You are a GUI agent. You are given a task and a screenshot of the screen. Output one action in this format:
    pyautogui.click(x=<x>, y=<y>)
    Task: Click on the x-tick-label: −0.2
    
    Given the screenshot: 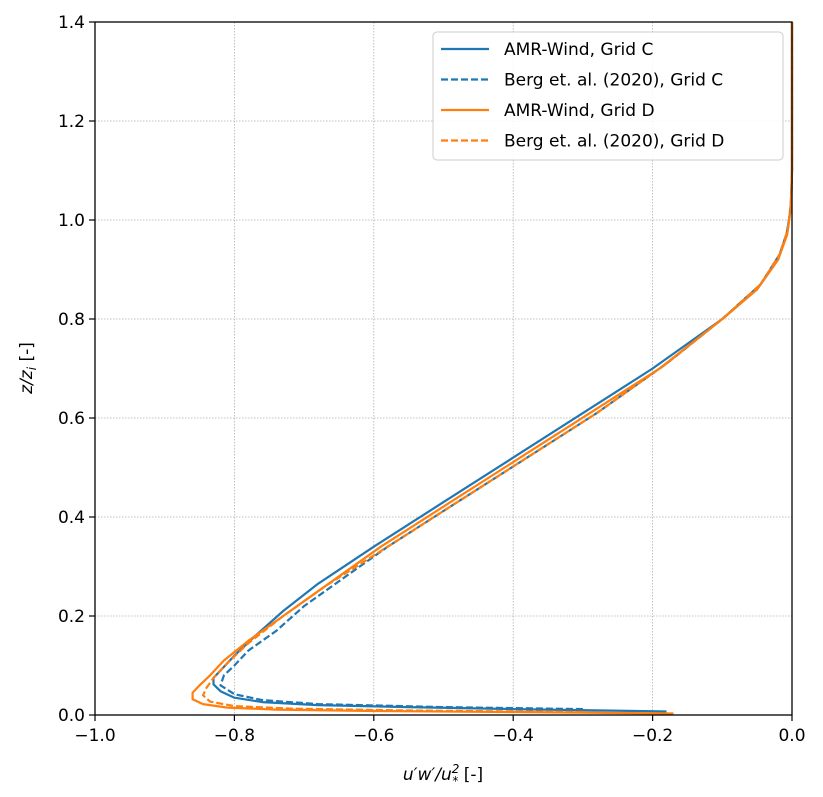 What is the action you would take?
    pyautogui.click(x=652, y=736)
    